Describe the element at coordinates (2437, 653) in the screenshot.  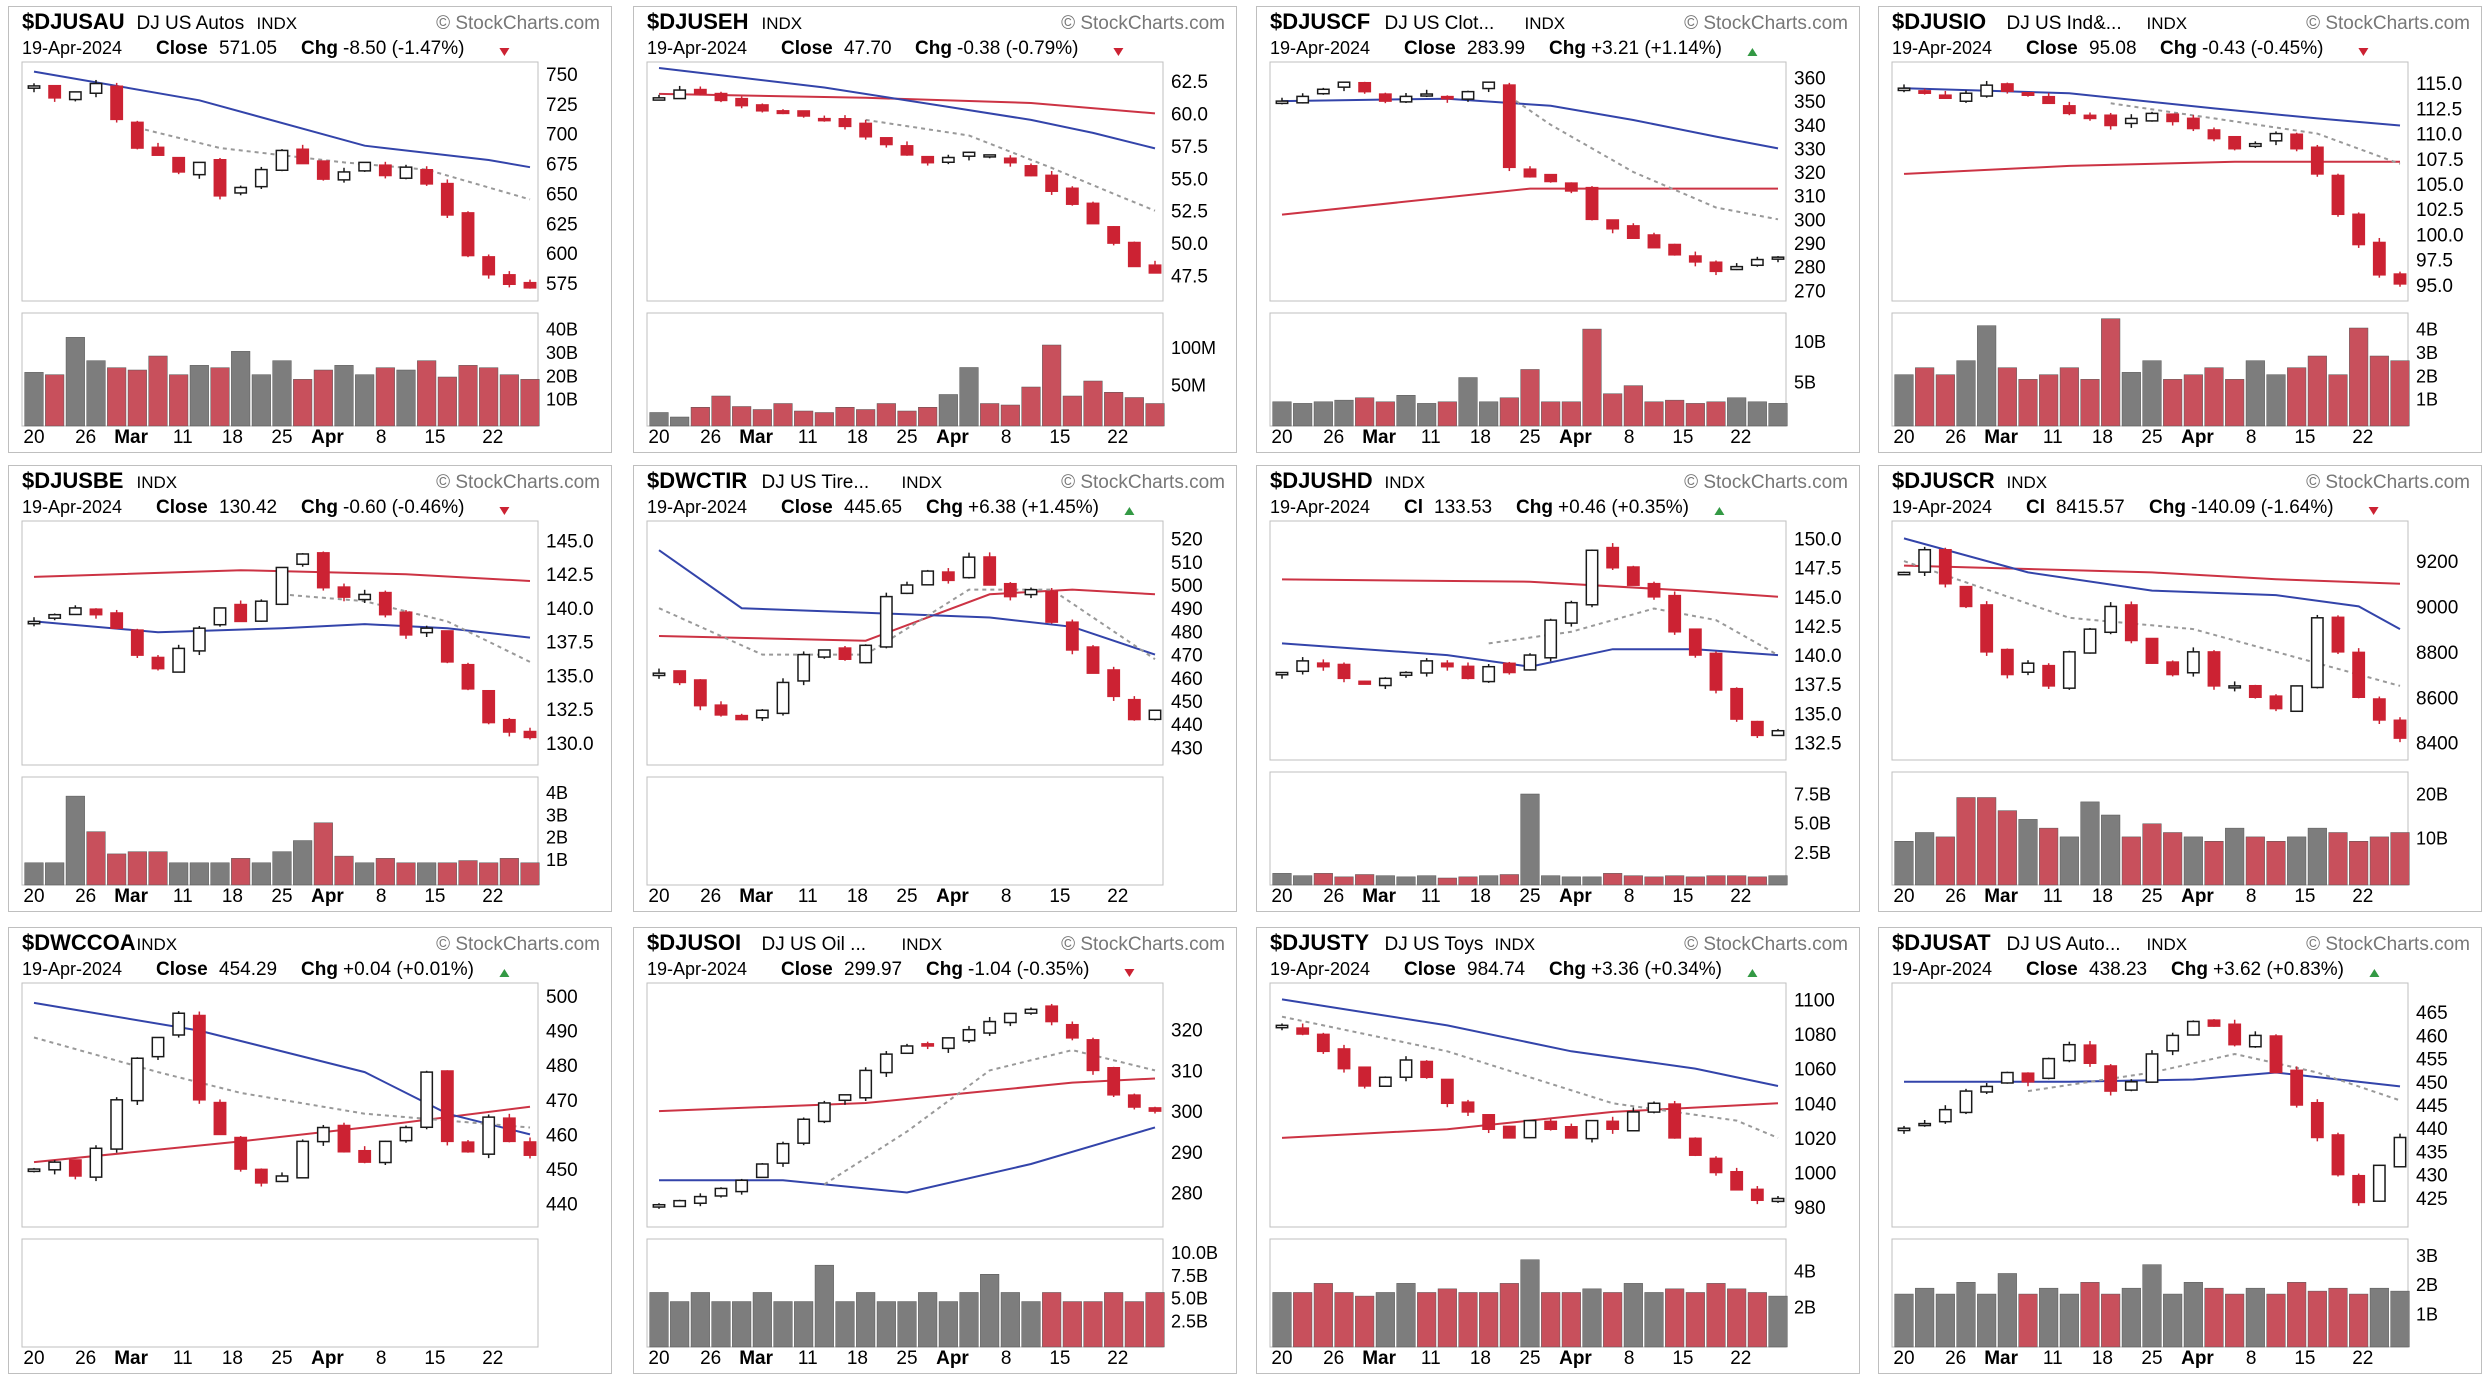
I see `y-tick-label: 8800` at that location.